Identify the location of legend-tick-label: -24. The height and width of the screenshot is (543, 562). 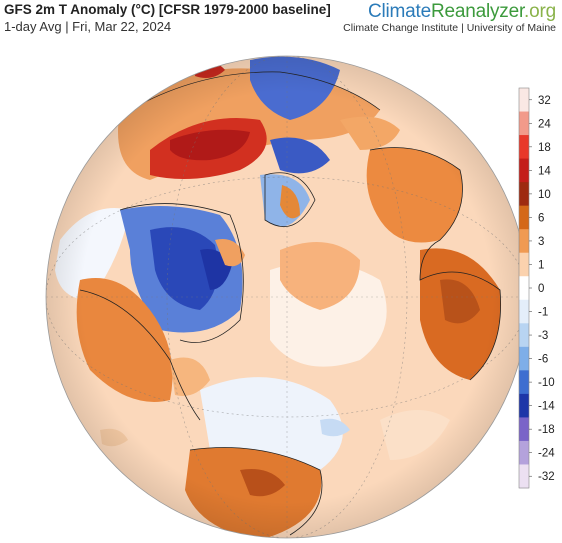
(546, 454).